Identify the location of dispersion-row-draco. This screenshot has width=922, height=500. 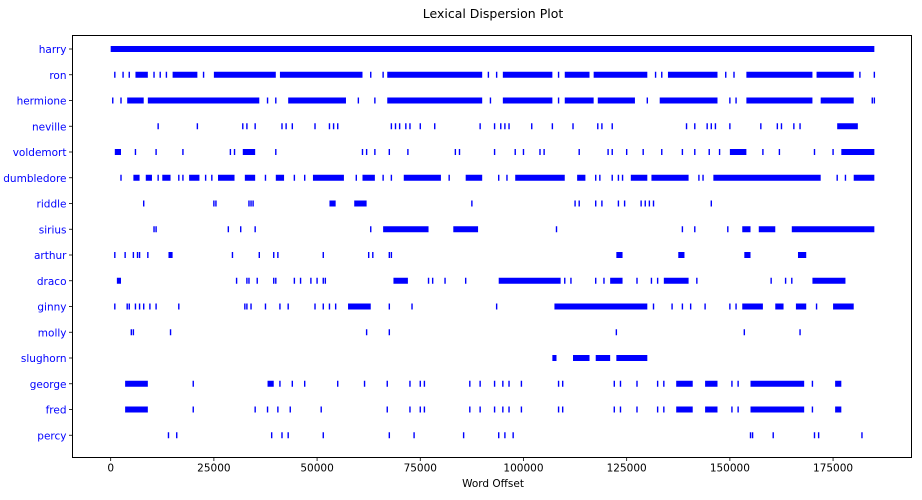
(481, 280).